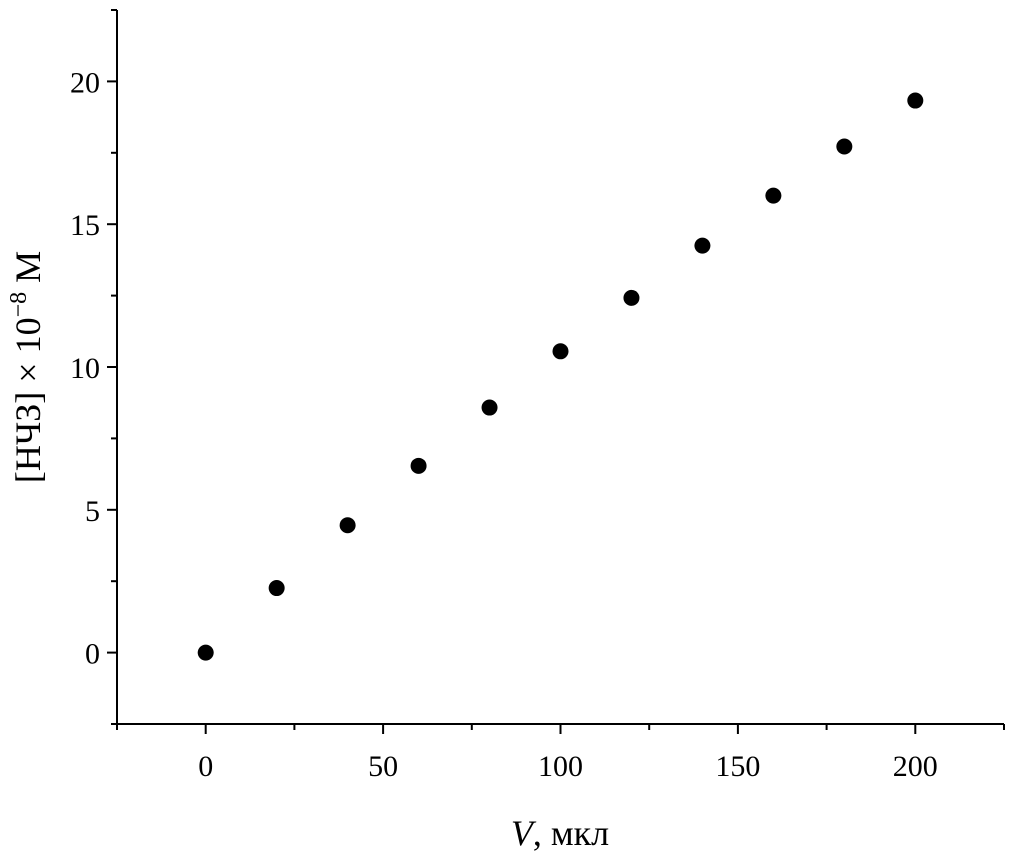 The width and height of the screenshot is (1010, 862). I want to click on x-tick-label: 200, so click(915, 766).